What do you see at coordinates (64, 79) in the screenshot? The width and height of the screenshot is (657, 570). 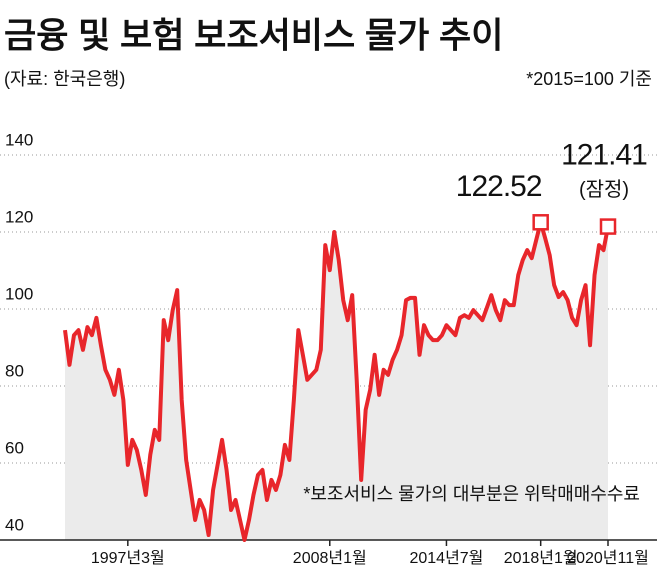 I see `source: (자료: 한국은행)` at bounding box center [64, 79].